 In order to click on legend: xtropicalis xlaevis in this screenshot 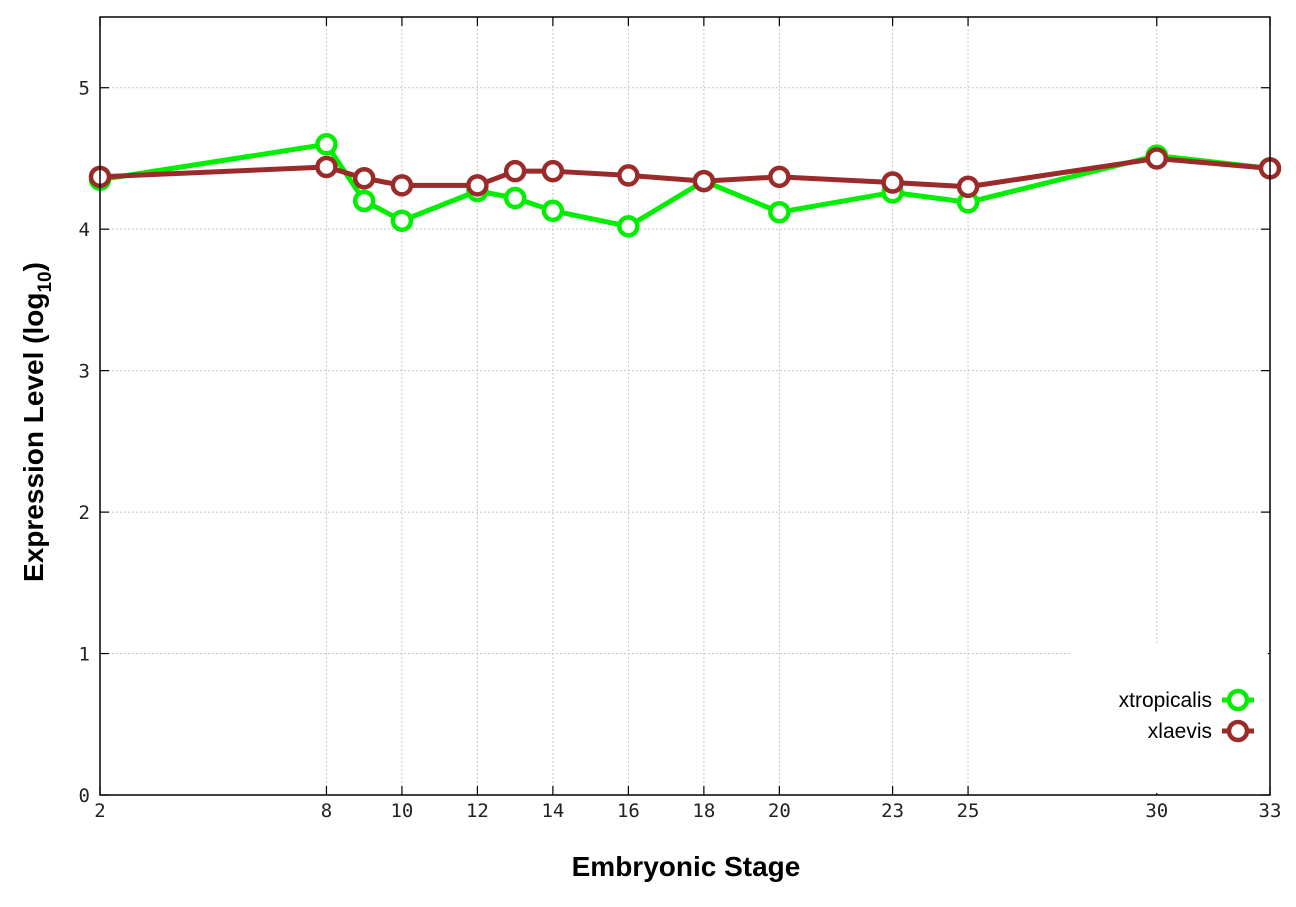, I will do `click(1170, 719)`.